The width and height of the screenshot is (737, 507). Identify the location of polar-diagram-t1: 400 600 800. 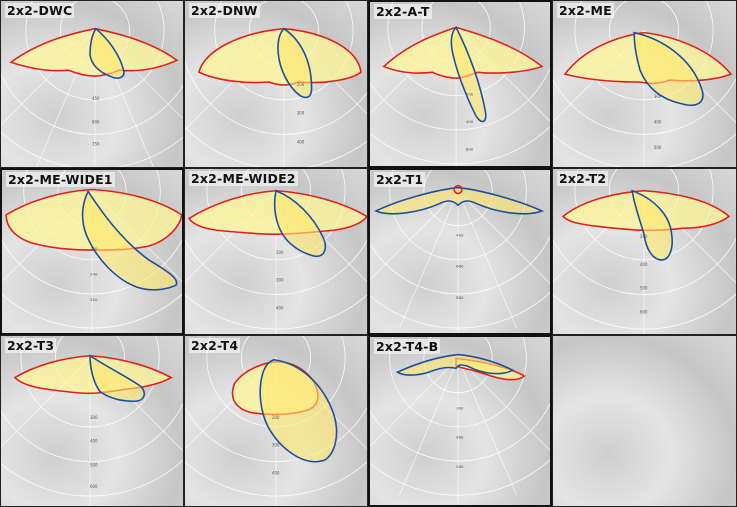
(460, 251).